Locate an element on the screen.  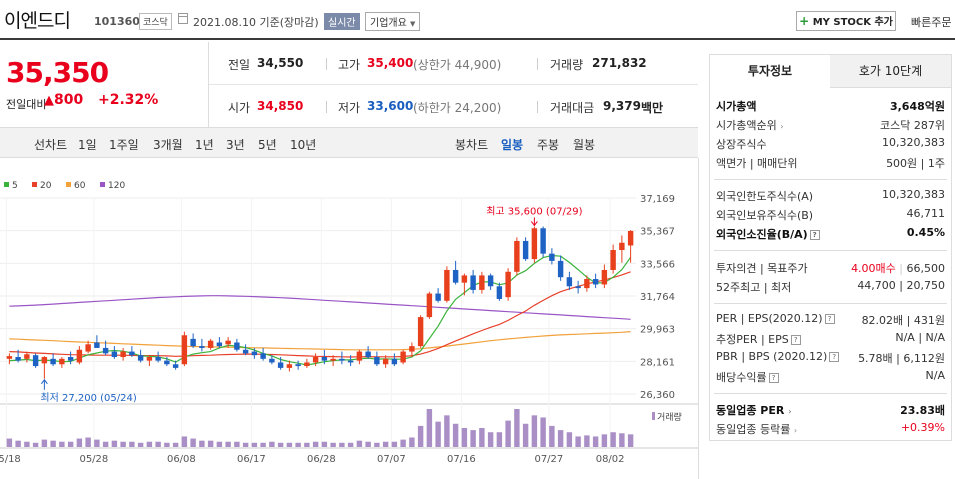
min-annotation: 최저 27,200 (05/24) is located at coordinates (88, 398).